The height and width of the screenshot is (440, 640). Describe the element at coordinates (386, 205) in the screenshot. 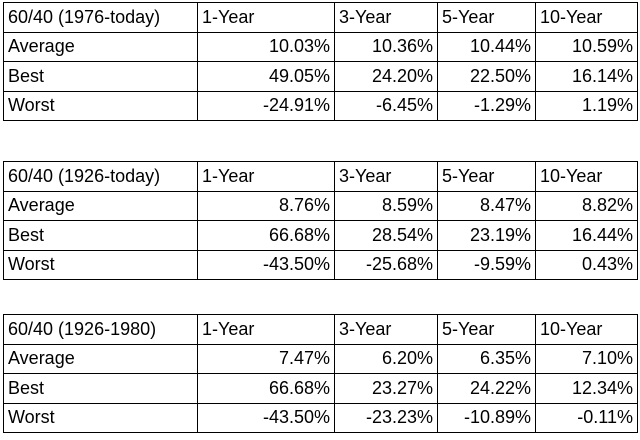

I see `value-cell: 8.59%` at that location.